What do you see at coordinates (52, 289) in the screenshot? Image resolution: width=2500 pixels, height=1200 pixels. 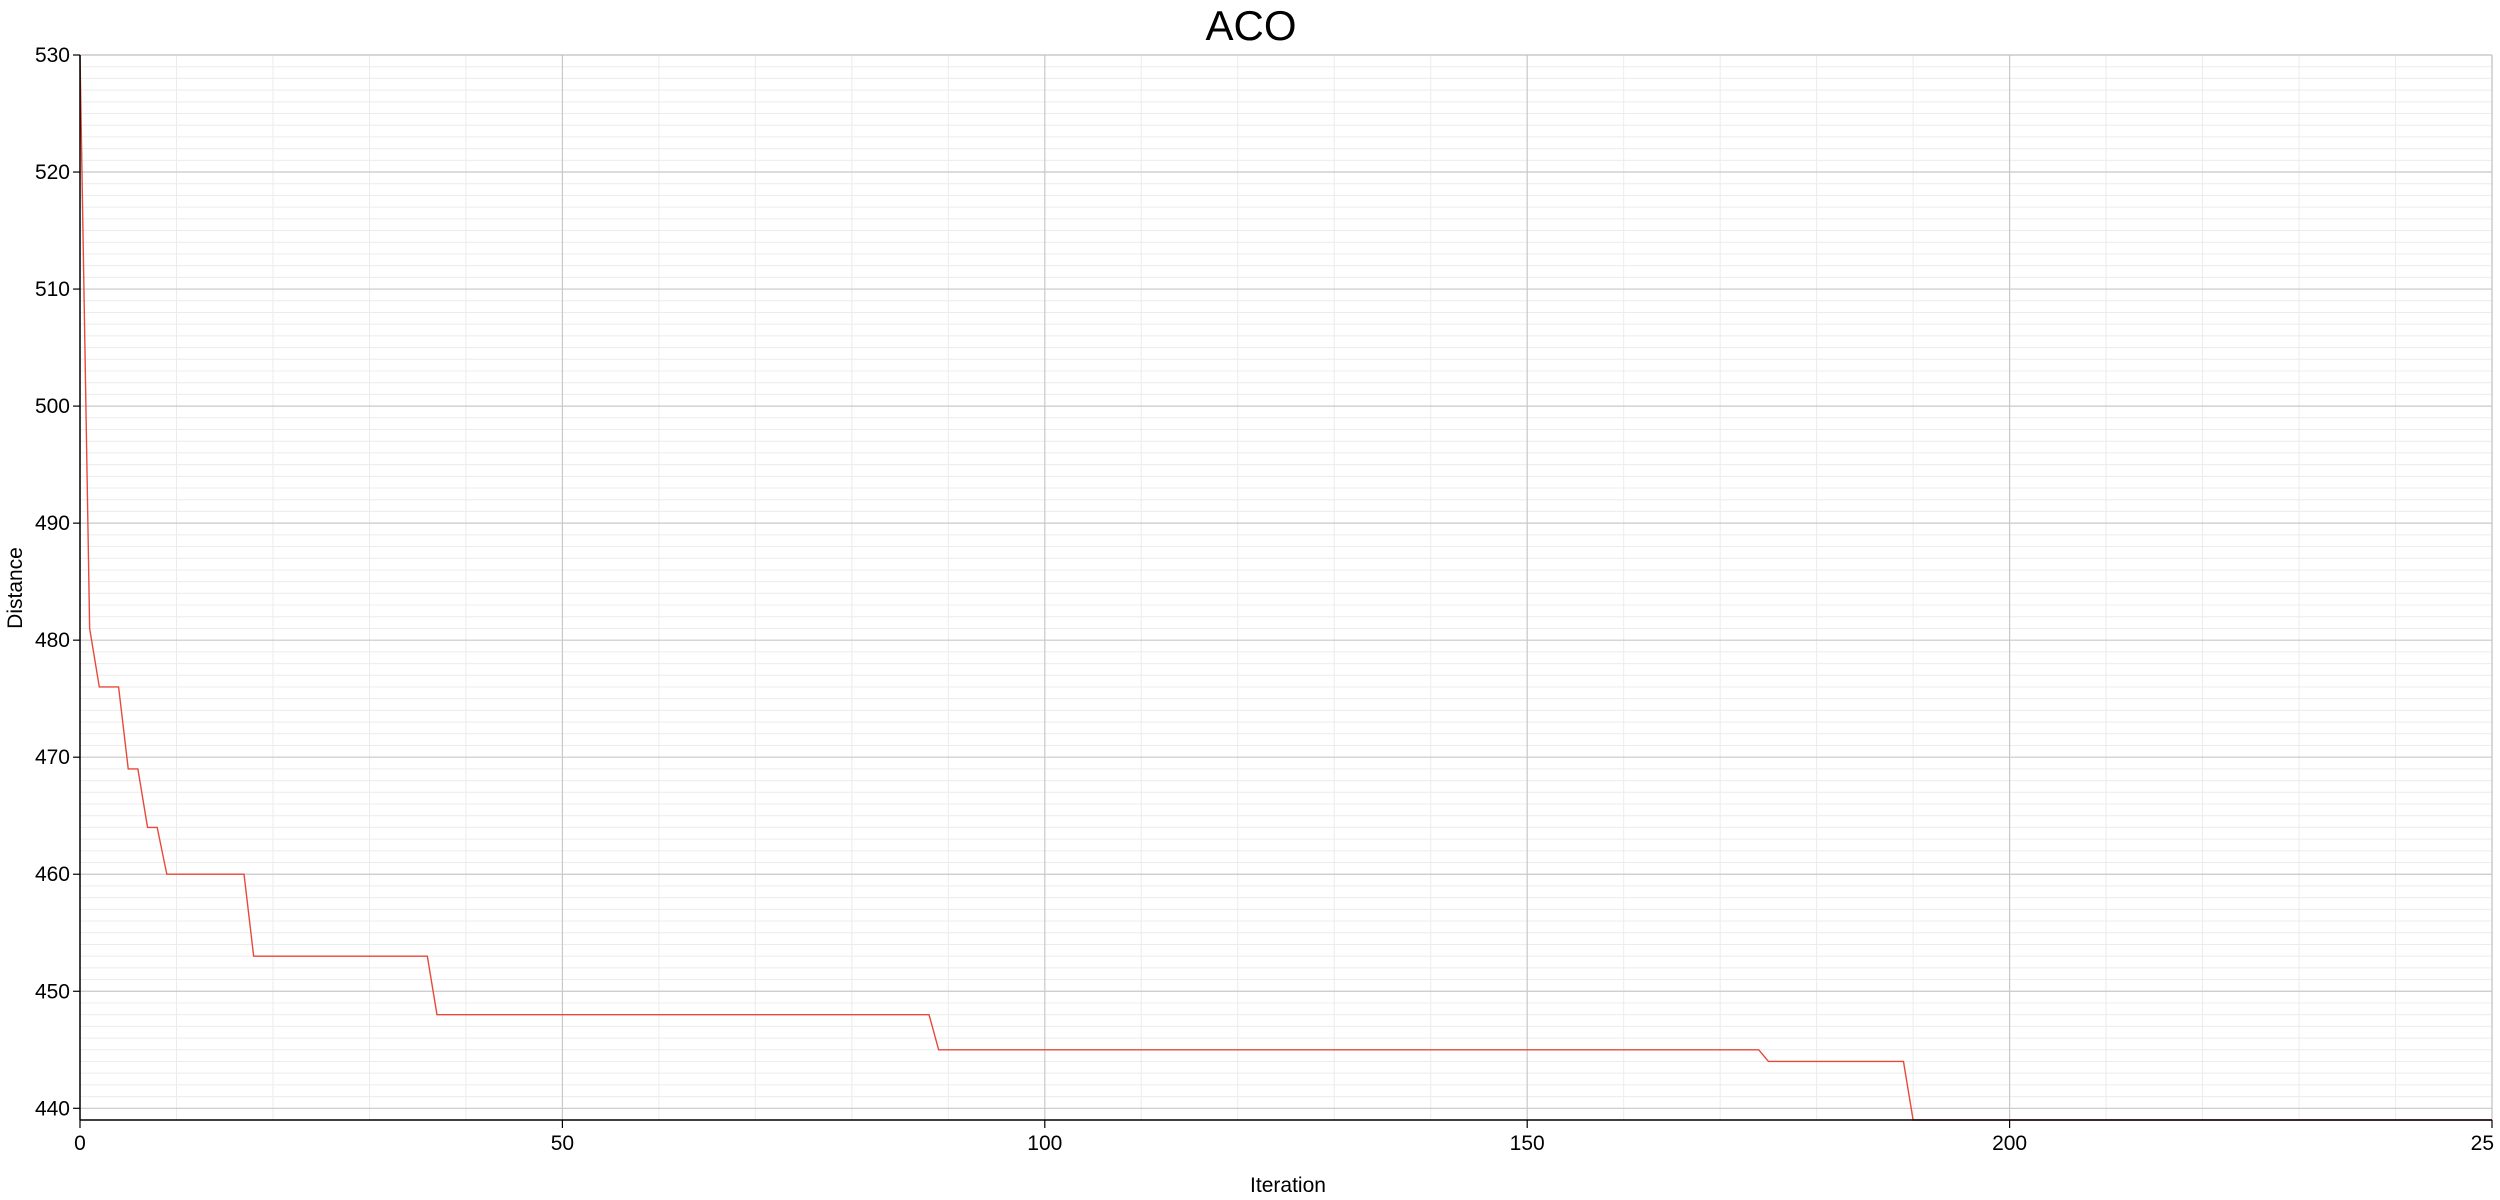 I see `y-tick-label: 510` at bounding box center [52, 289].